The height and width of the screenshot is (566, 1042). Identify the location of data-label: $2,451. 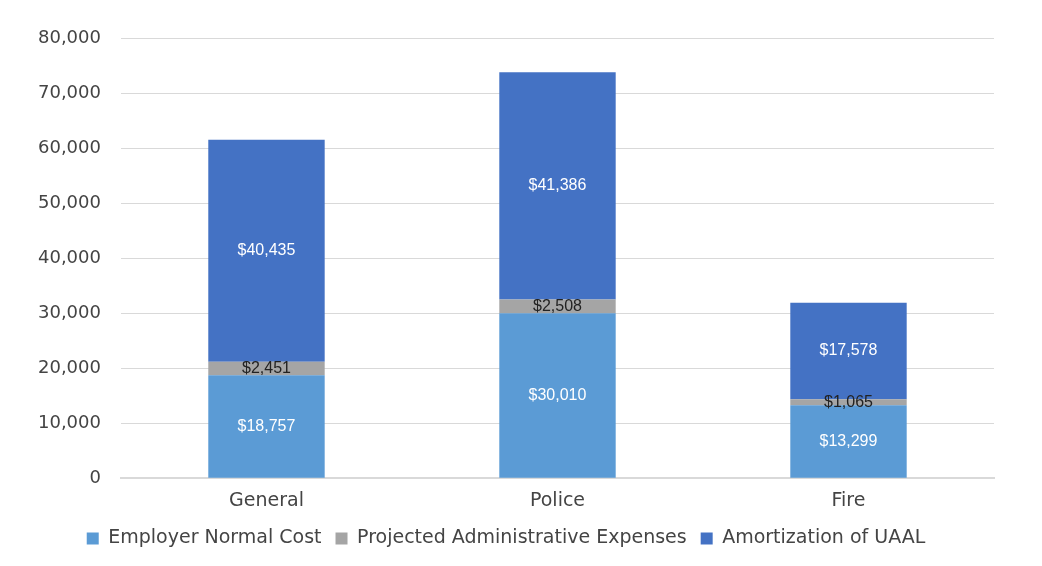
(267, 367).